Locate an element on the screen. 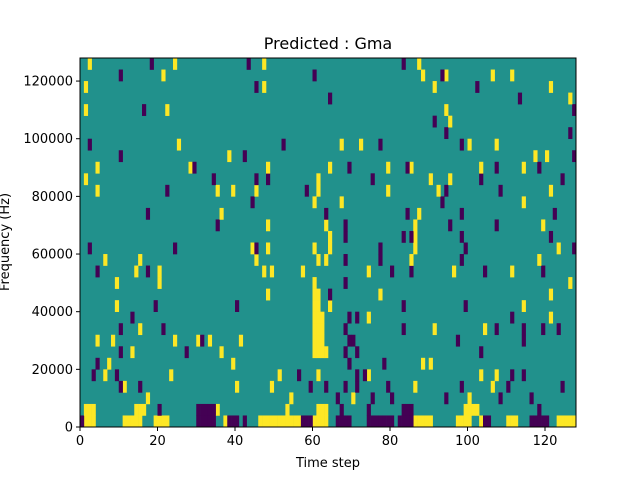  y-tick-label: 80000 is located at coordinates (52, 197).